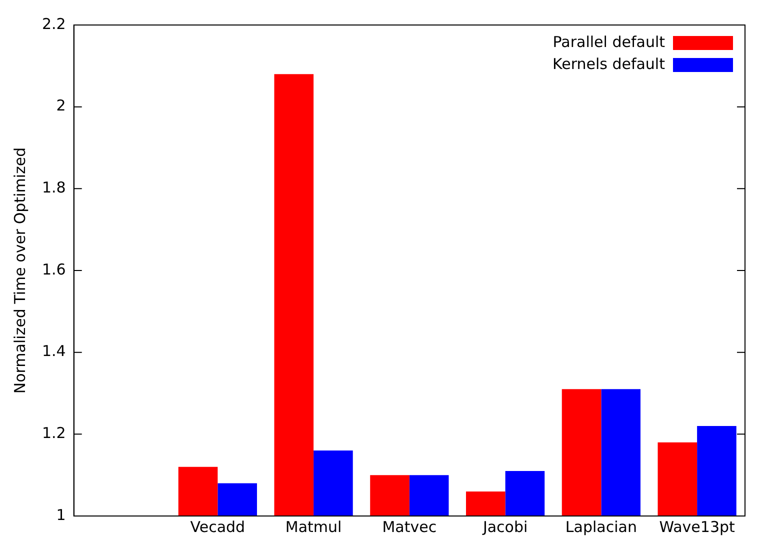  Describe the element at coordinates (601, 527) in the screenshot. I see `x-tick-label: Laplacian` at that location.